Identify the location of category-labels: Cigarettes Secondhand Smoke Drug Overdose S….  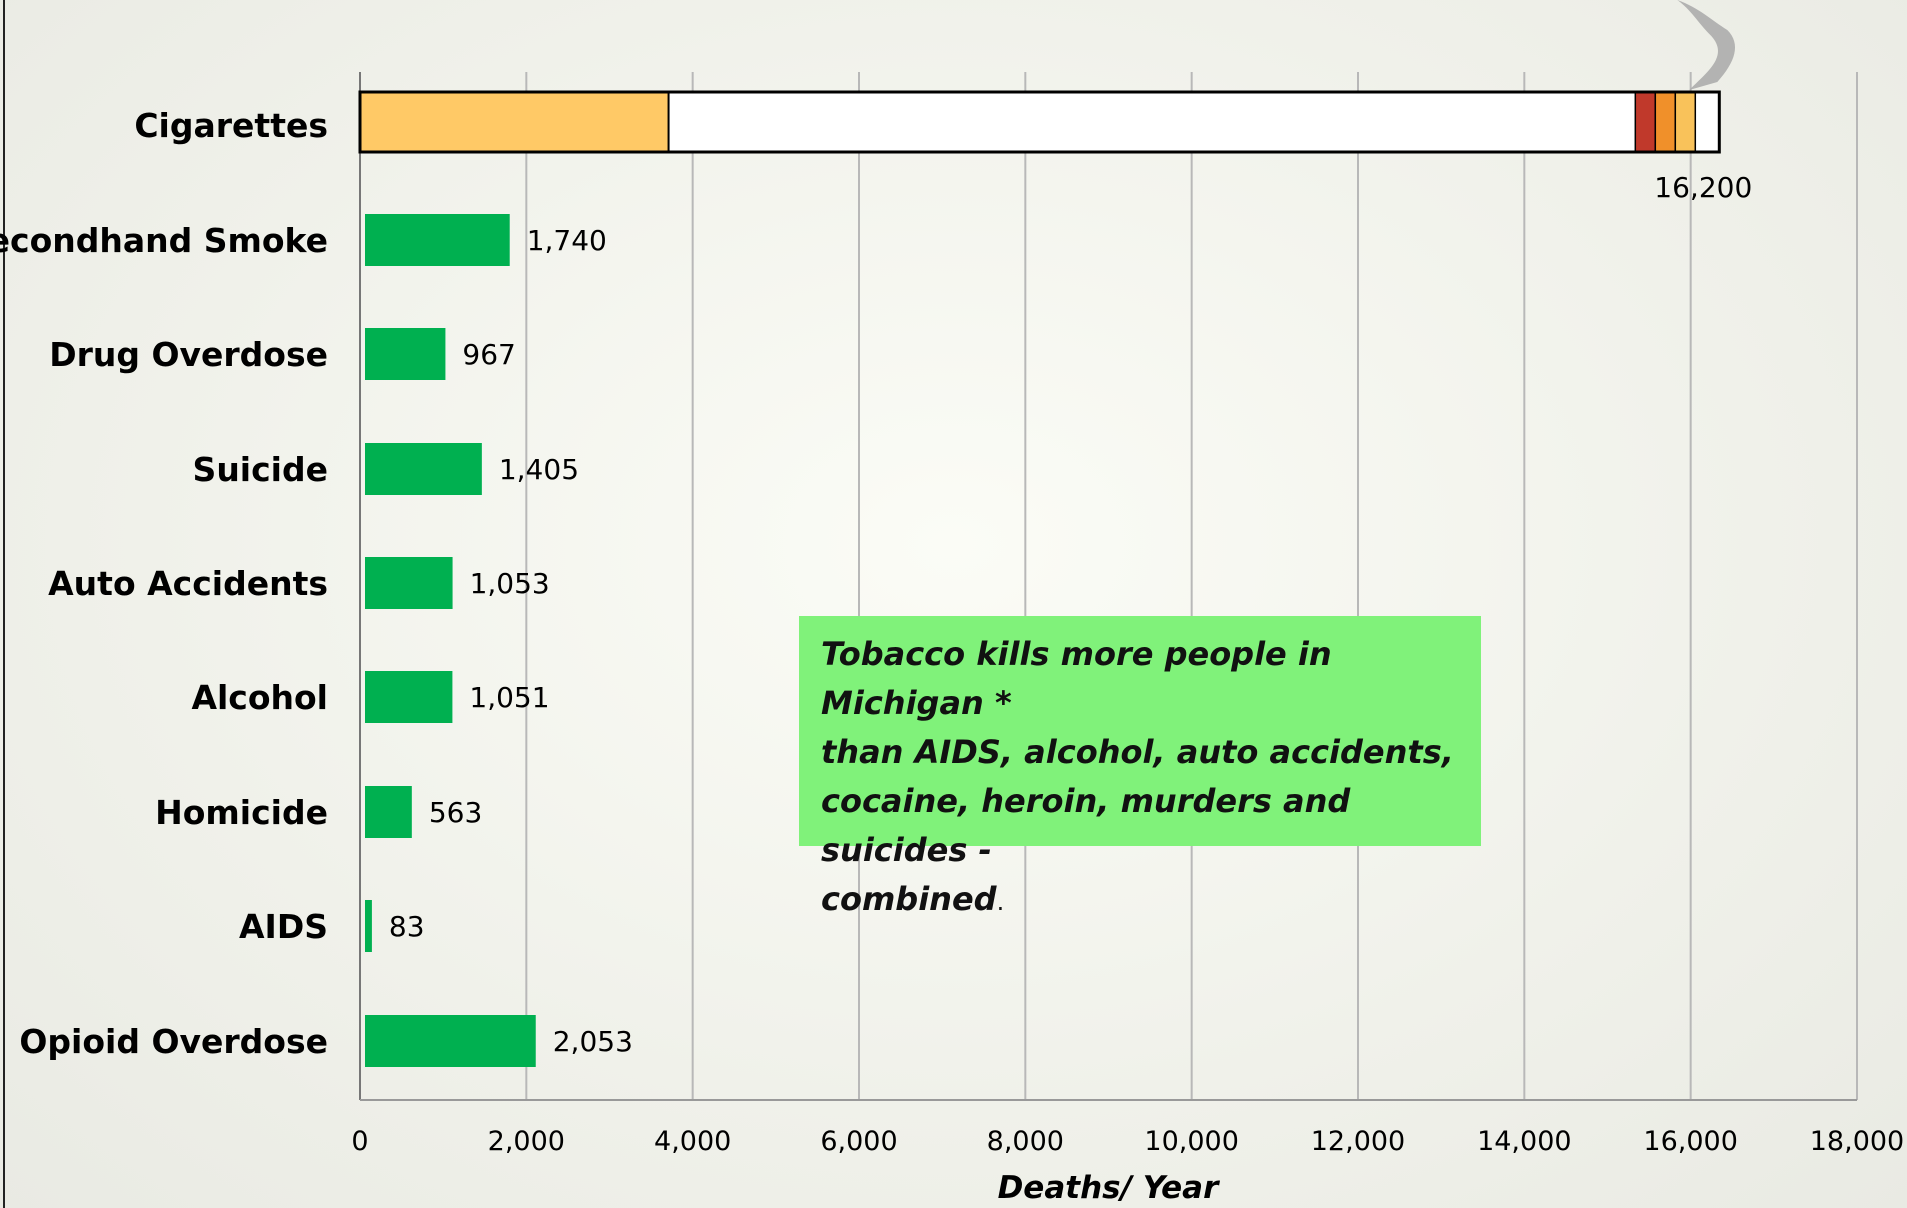
(164, 583).